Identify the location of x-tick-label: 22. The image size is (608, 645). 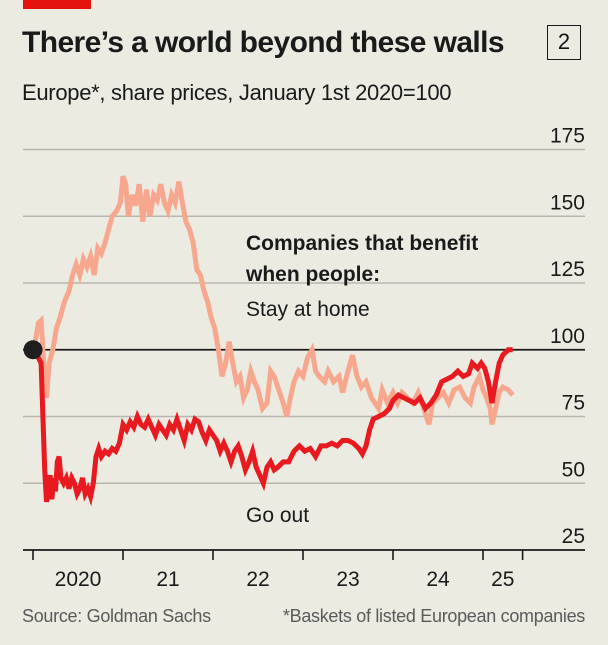
(257, 579).